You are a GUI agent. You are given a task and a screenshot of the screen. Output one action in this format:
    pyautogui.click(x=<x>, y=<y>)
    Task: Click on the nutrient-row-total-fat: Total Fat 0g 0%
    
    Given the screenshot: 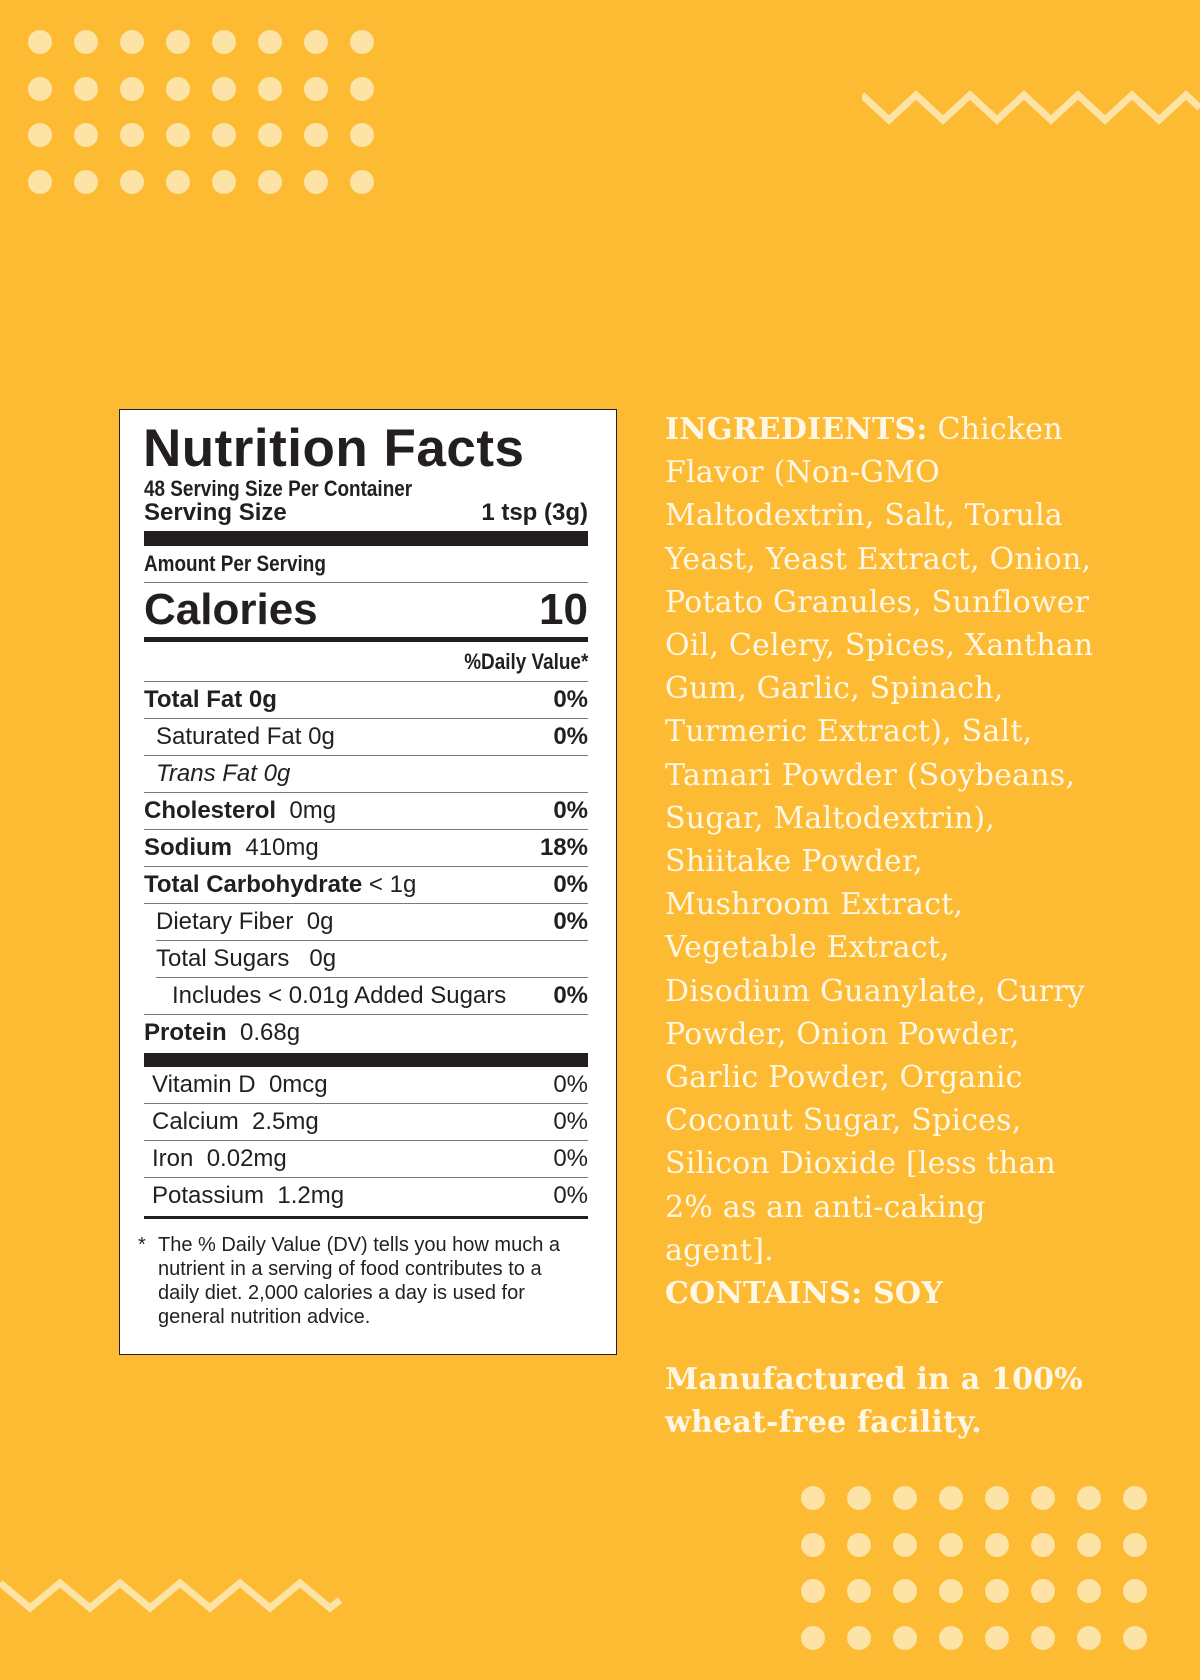 What is the action you would take?
    pyautogui.click(x=366, y=700)
    